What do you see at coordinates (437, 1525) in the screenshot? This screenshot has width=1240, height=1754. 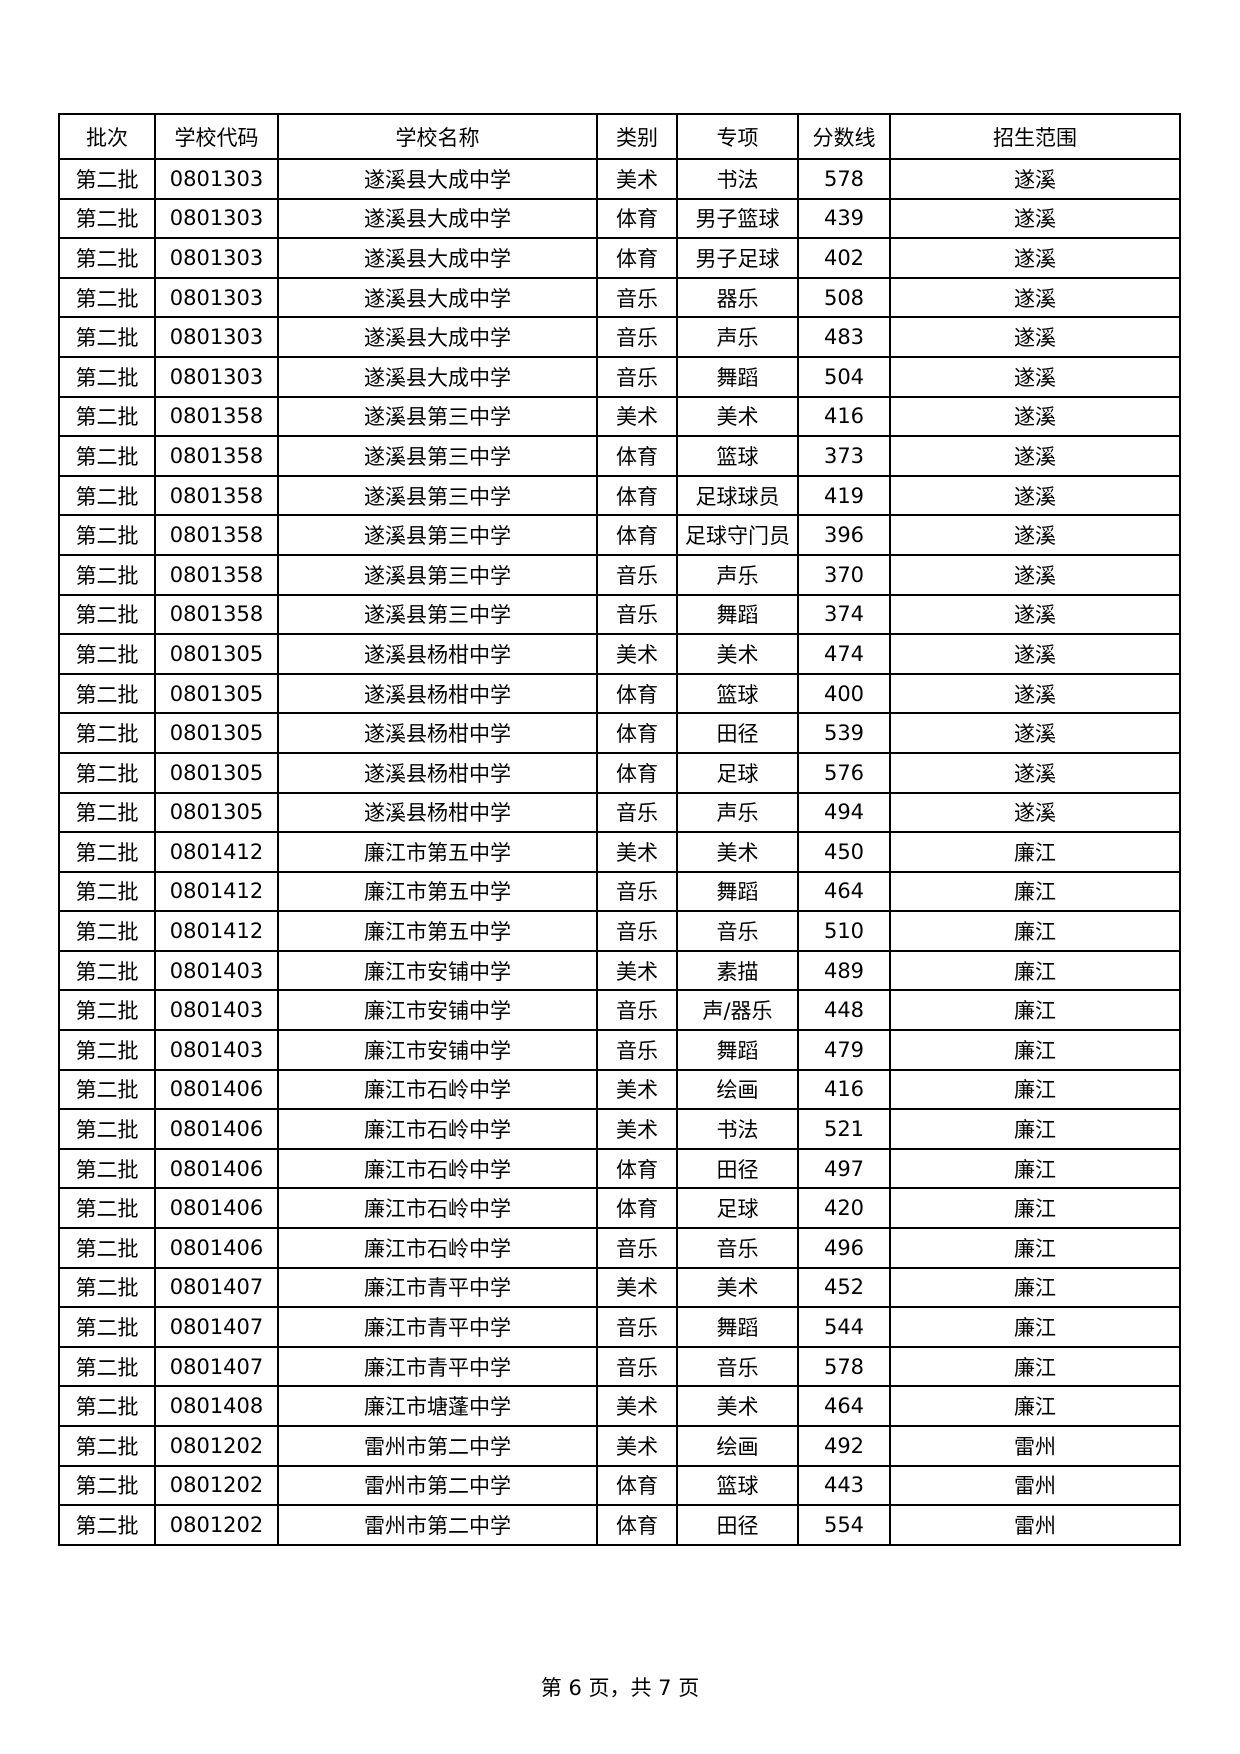 I see `cell-school-name: 雷州市第二中学` at bounding box center [437, 1525].